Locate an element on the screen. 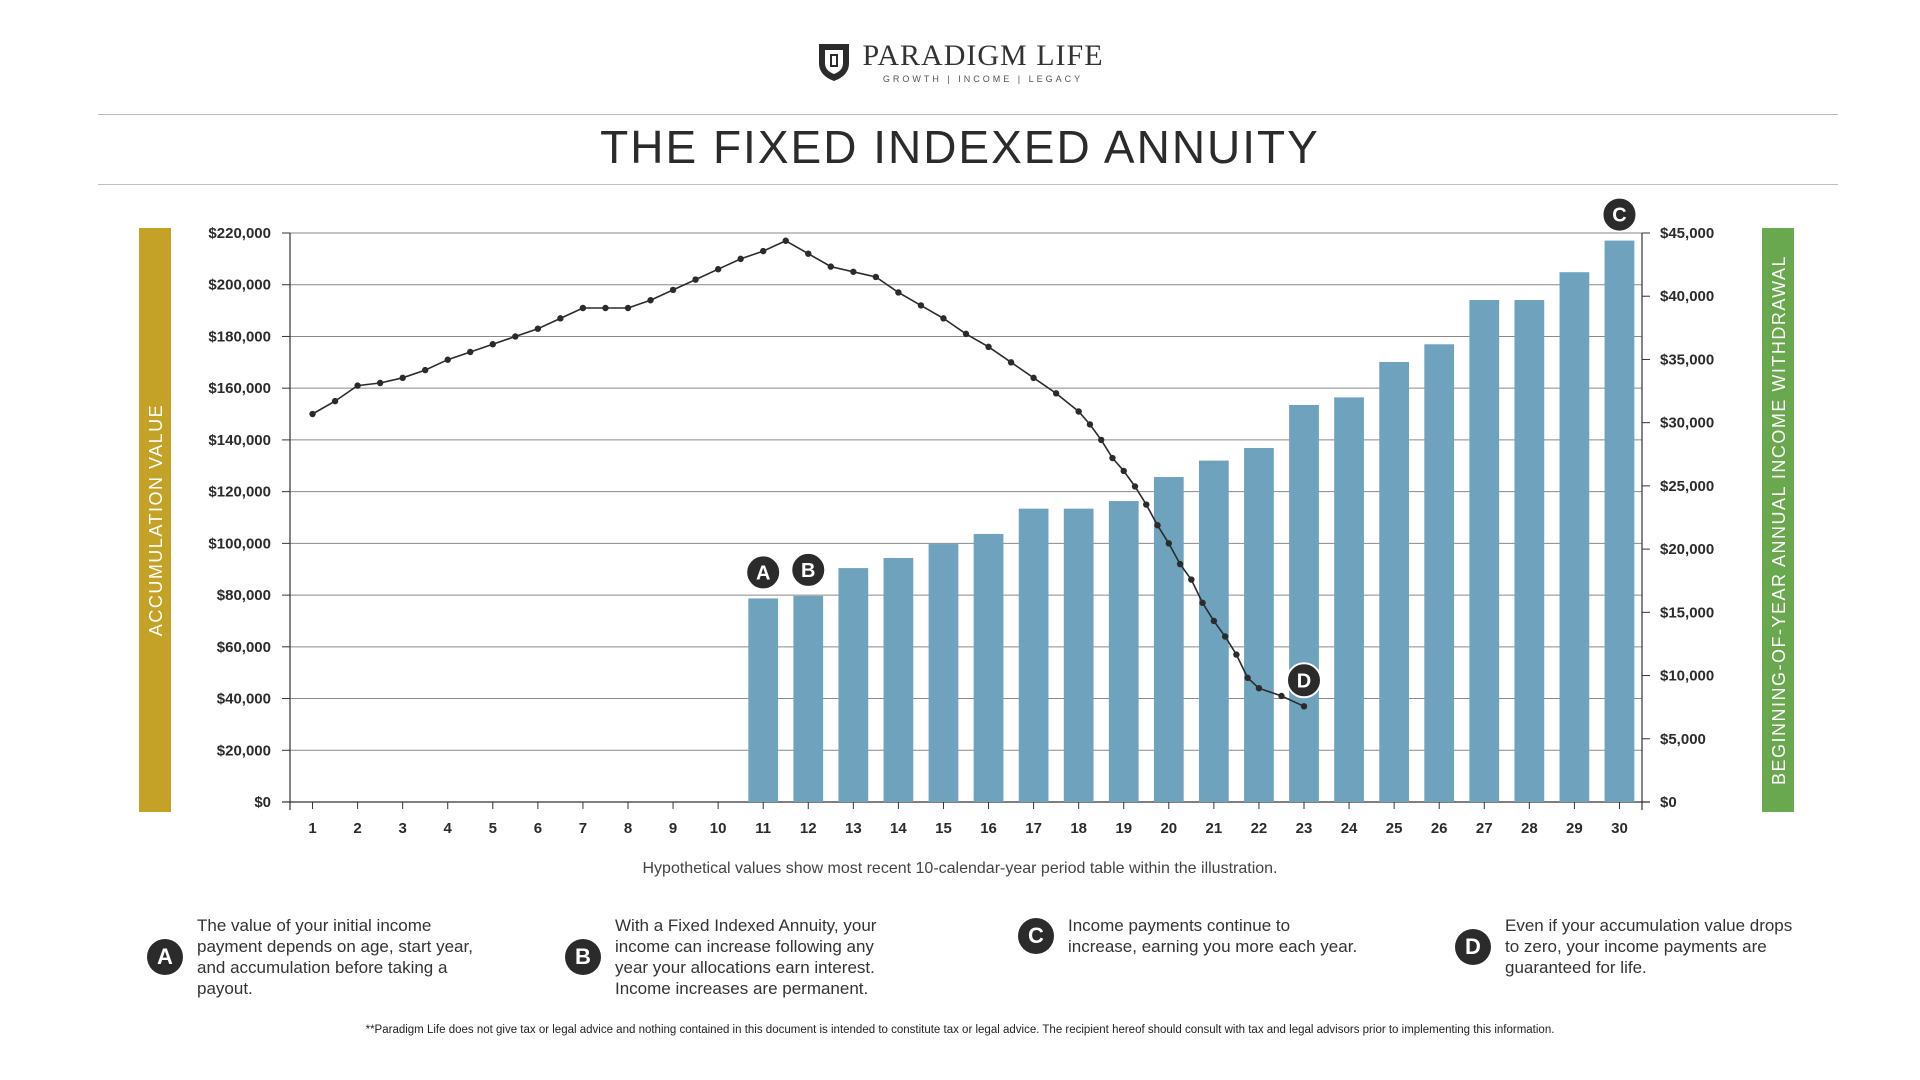  x-tick-label: 20 is located at coordinates (1168, 828).